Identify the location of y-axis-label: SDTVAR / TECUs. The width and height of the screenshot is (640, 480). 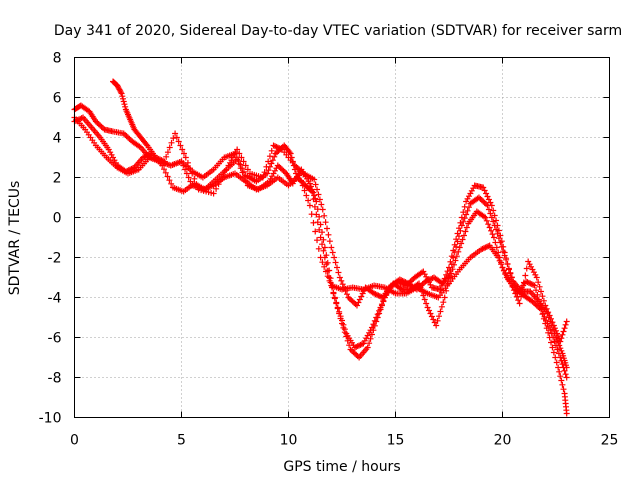
(15, 238).